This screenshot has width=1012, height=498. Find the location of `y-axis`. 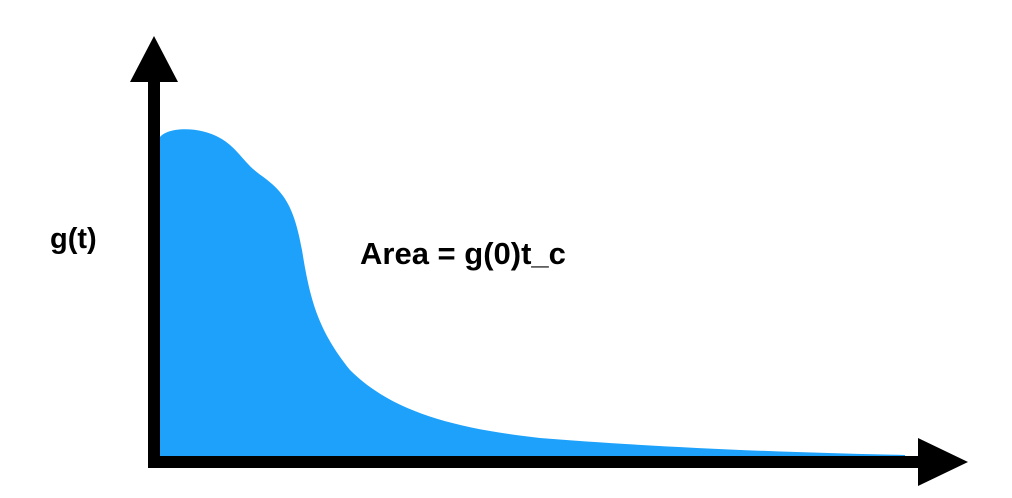

y-axis is located at coordinates (154, 270).